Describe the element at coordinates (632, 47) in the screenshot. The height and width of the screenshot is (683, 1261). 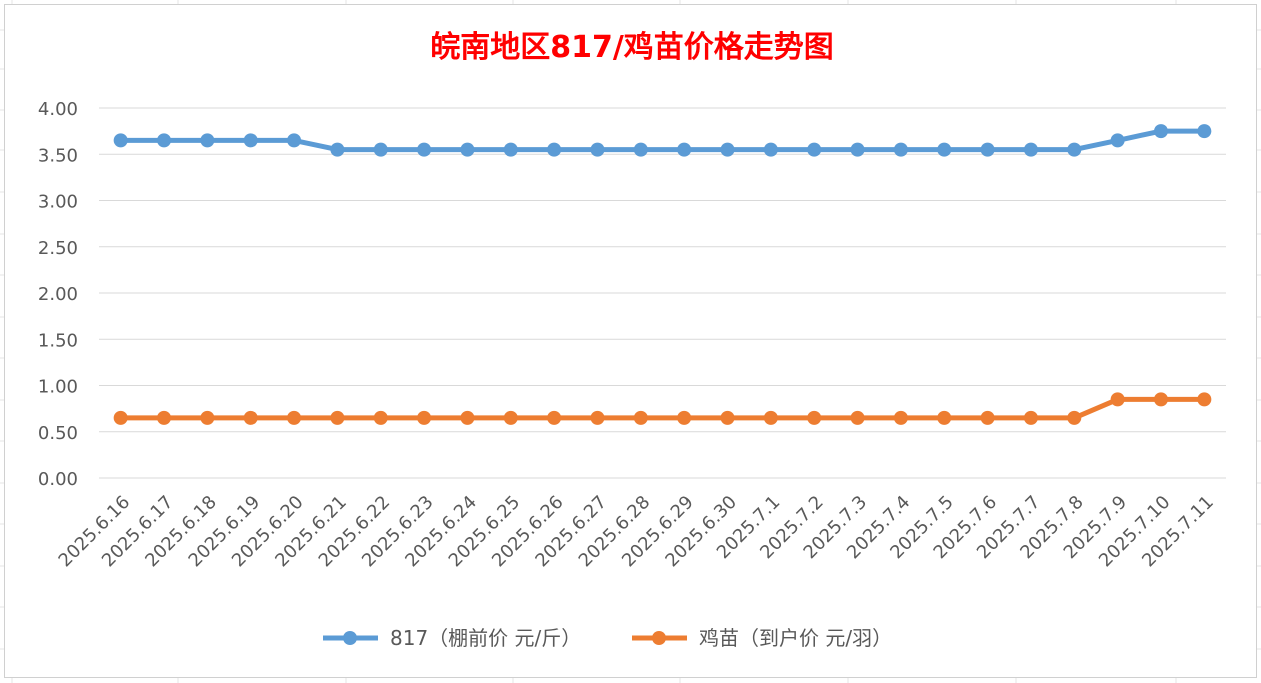
I see `chart-title: 皖南地区817/鸡苗价格走势图` at that location.